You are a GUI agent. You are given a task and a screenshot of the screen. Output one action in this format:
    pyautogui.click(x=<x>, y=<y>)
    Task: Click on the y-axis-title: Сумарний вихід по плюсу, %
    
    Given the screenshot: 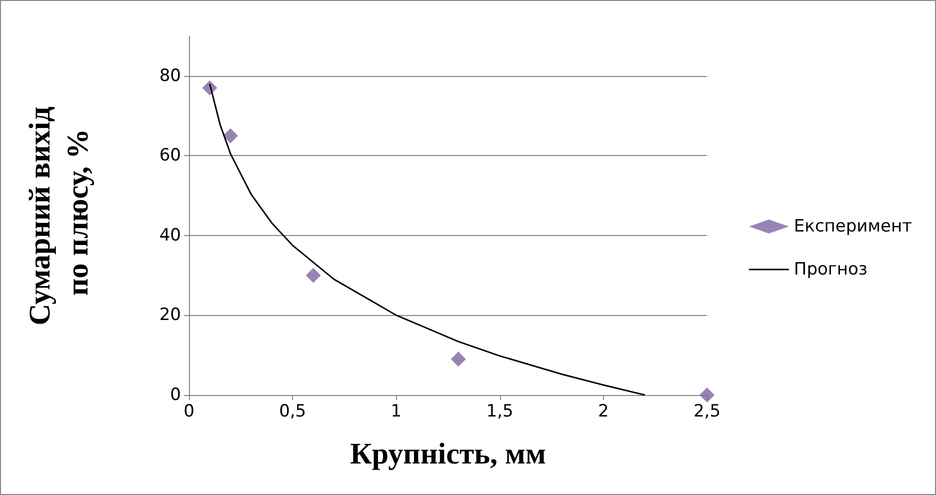 What is the action you would take?
    pyautogui.click(x=59, y=216)
    